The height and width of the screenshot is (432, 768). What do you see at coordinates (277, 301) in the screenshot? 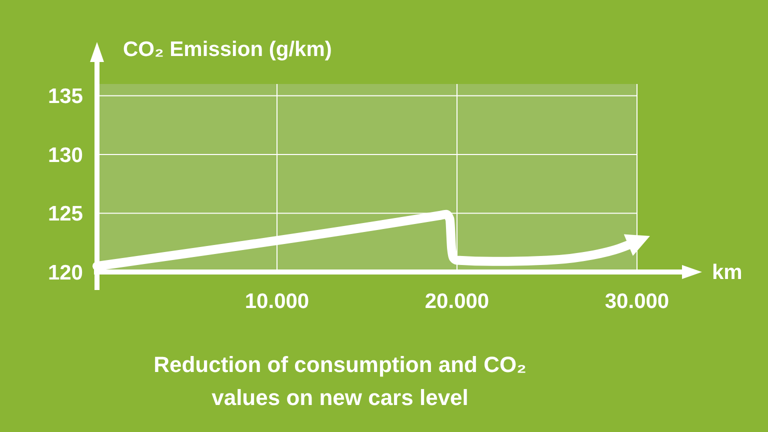
I see `x-tick-label: 10.000` at bounding box center [277, 301].